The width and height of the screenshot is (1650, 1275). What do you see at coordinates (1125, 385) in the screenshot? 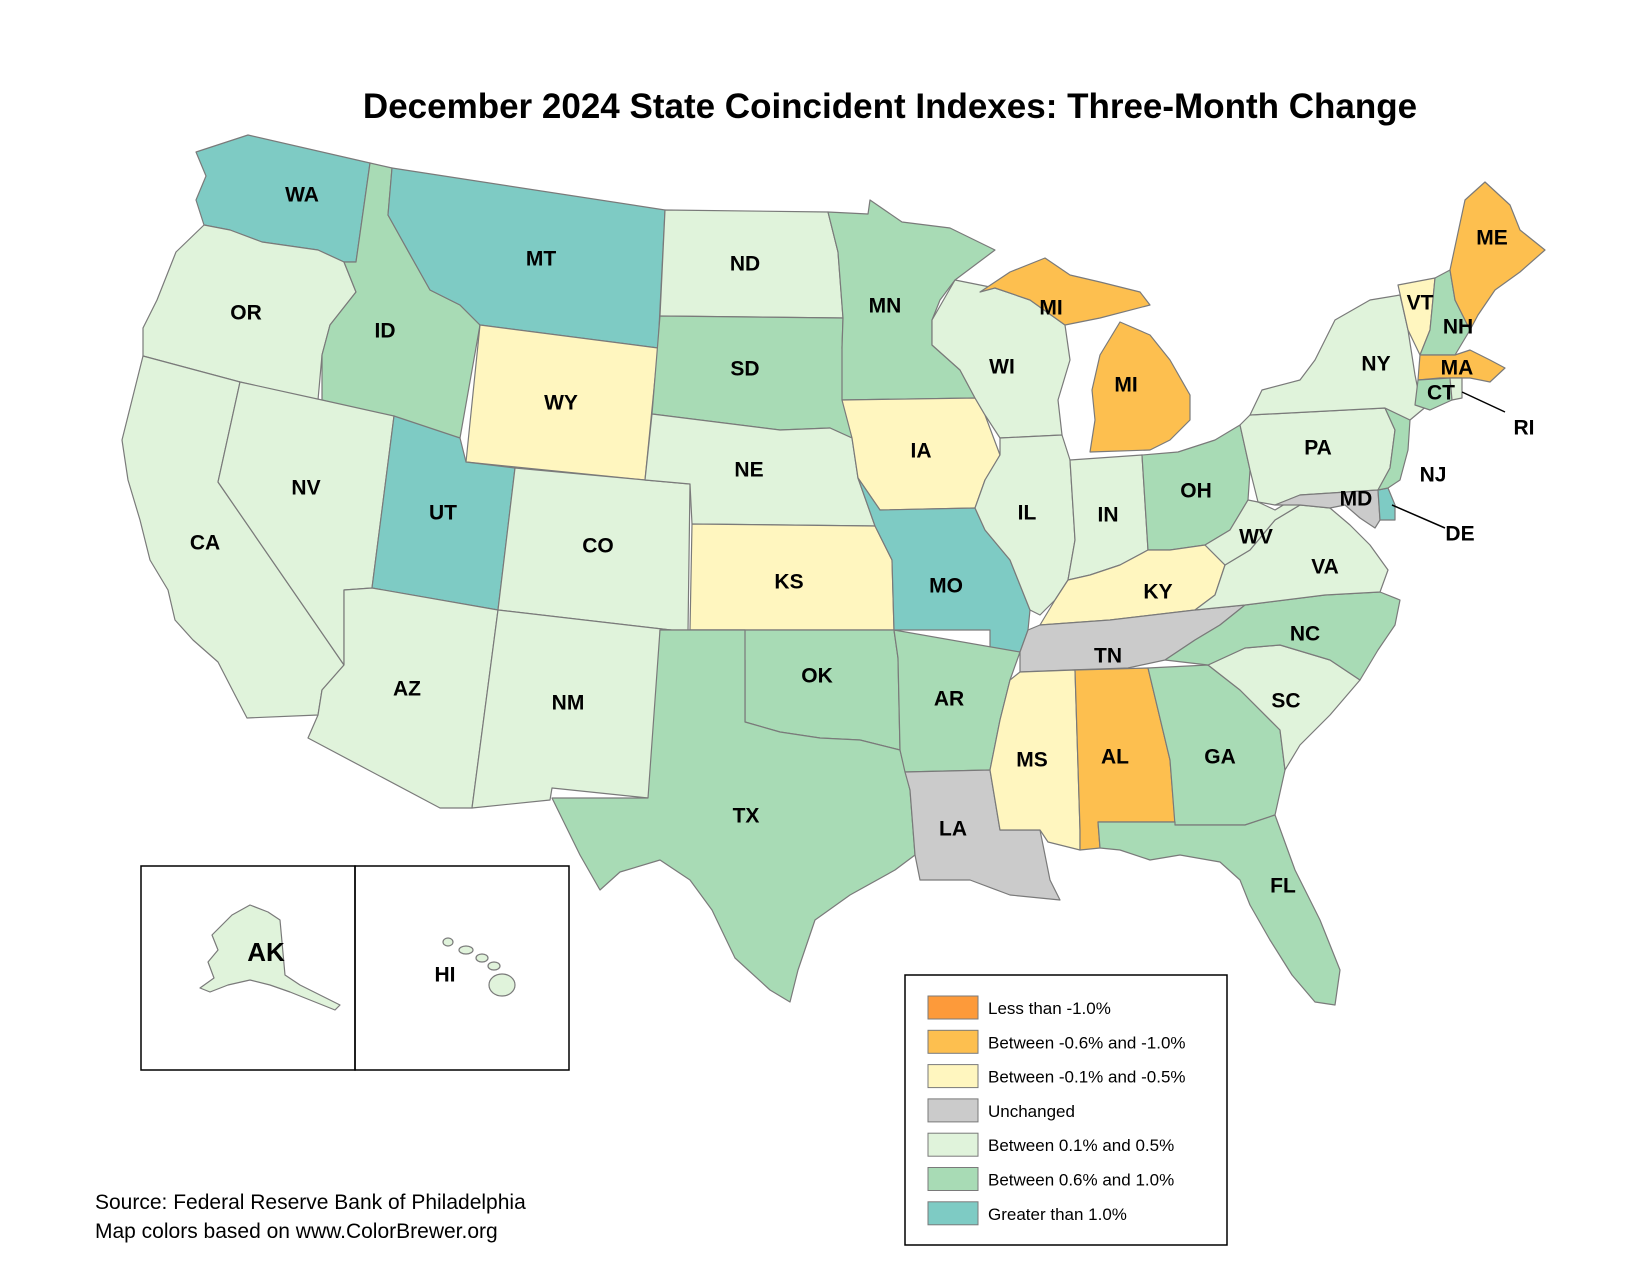
I see `label-mi-lp: MI` at bounding box center [1125, 385].